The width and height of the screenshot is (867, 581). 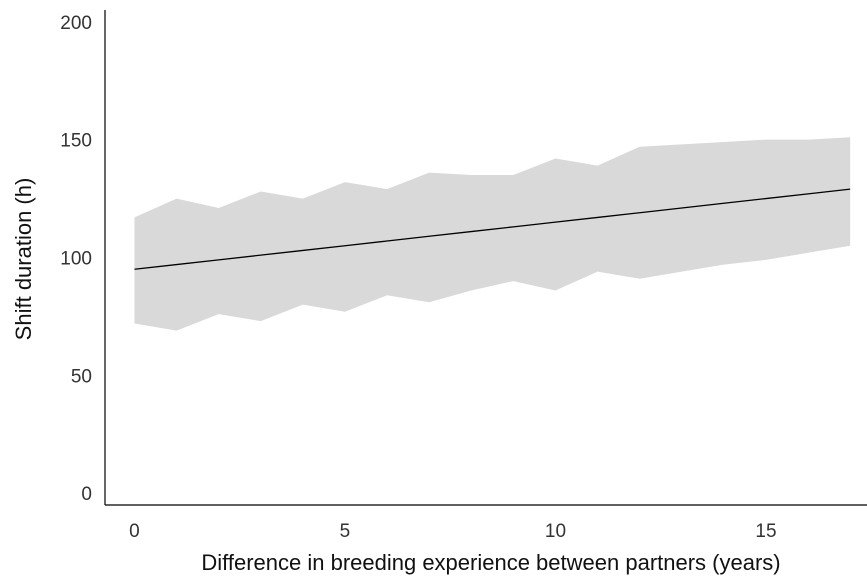 I want to click on y-axis-title: Shift duration (h), so click(x=23, y=259).